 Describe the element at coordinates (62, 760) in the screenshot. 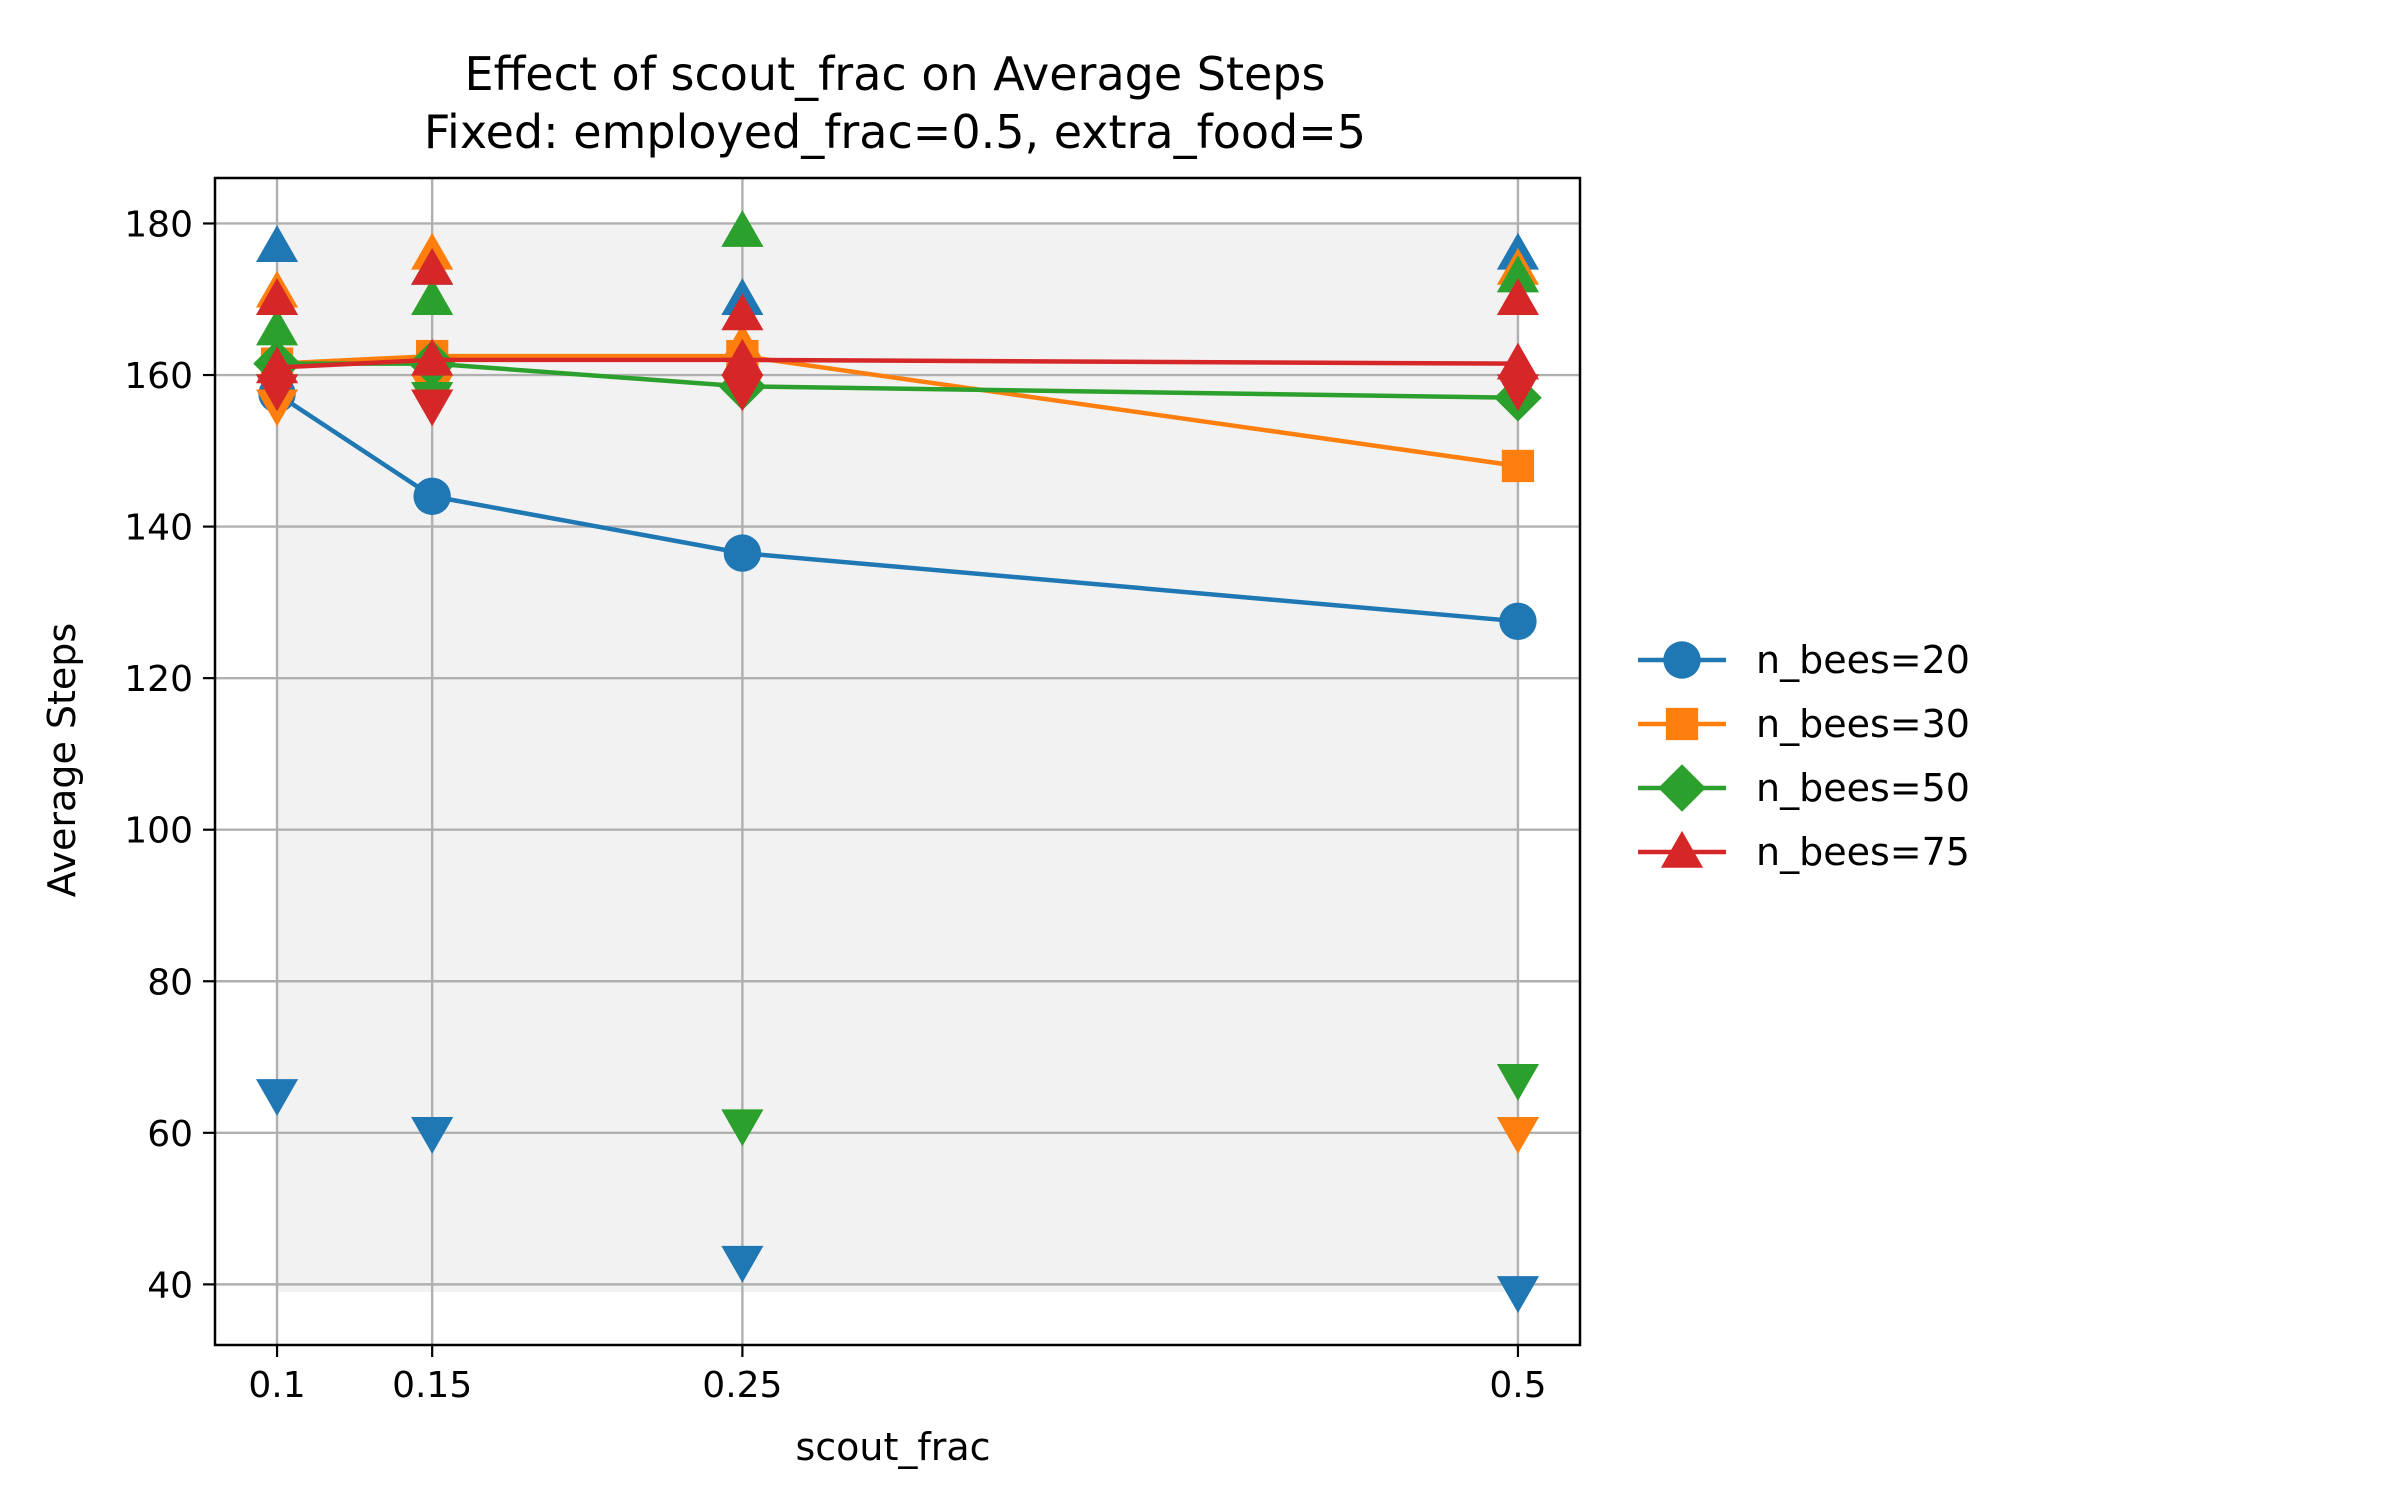

I see `y-axis-label: Average Steps` at that location.